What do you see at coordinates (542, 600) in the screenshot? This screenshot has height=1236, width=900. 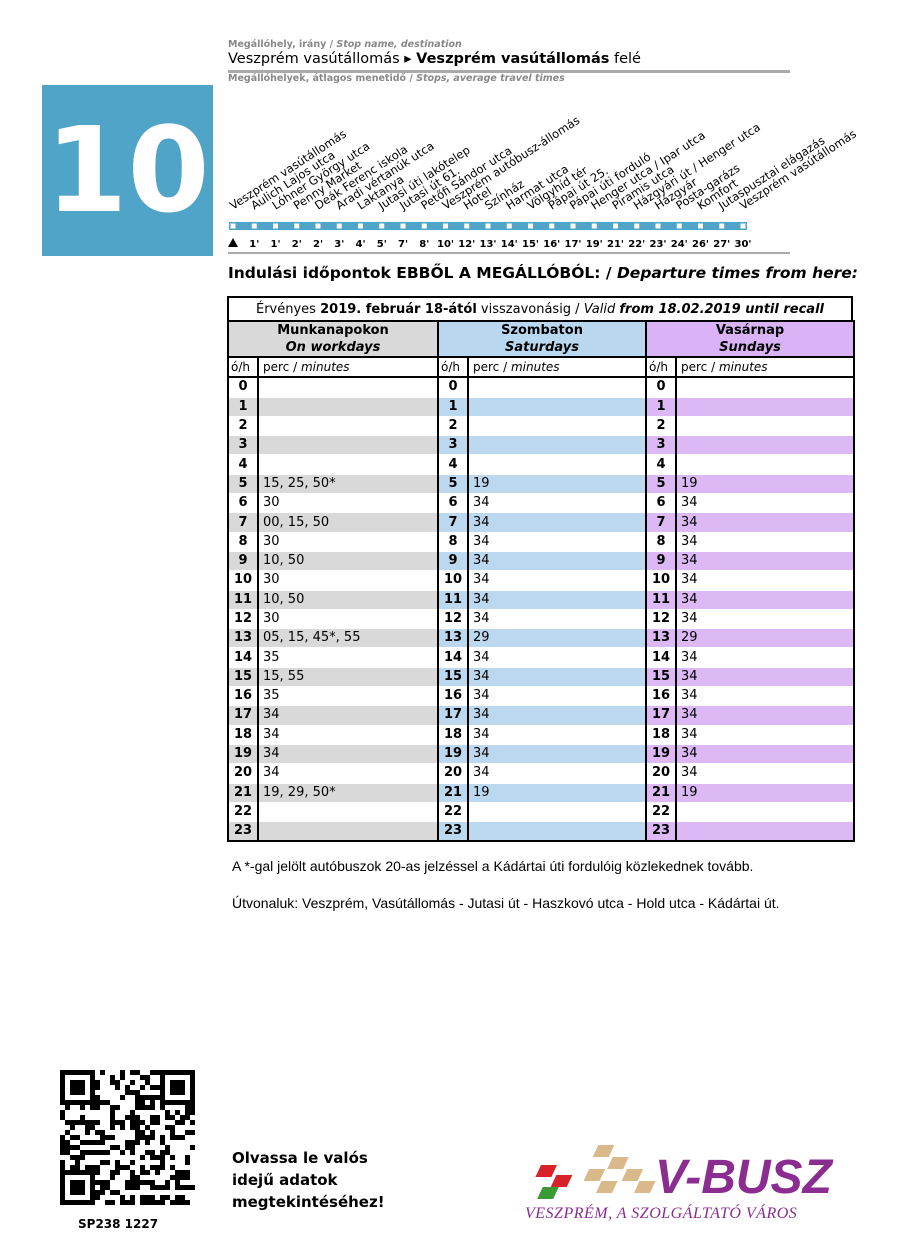 I see `hour-row: 11 10, 50 11 34 11 34` at bounding box center [542, 600].